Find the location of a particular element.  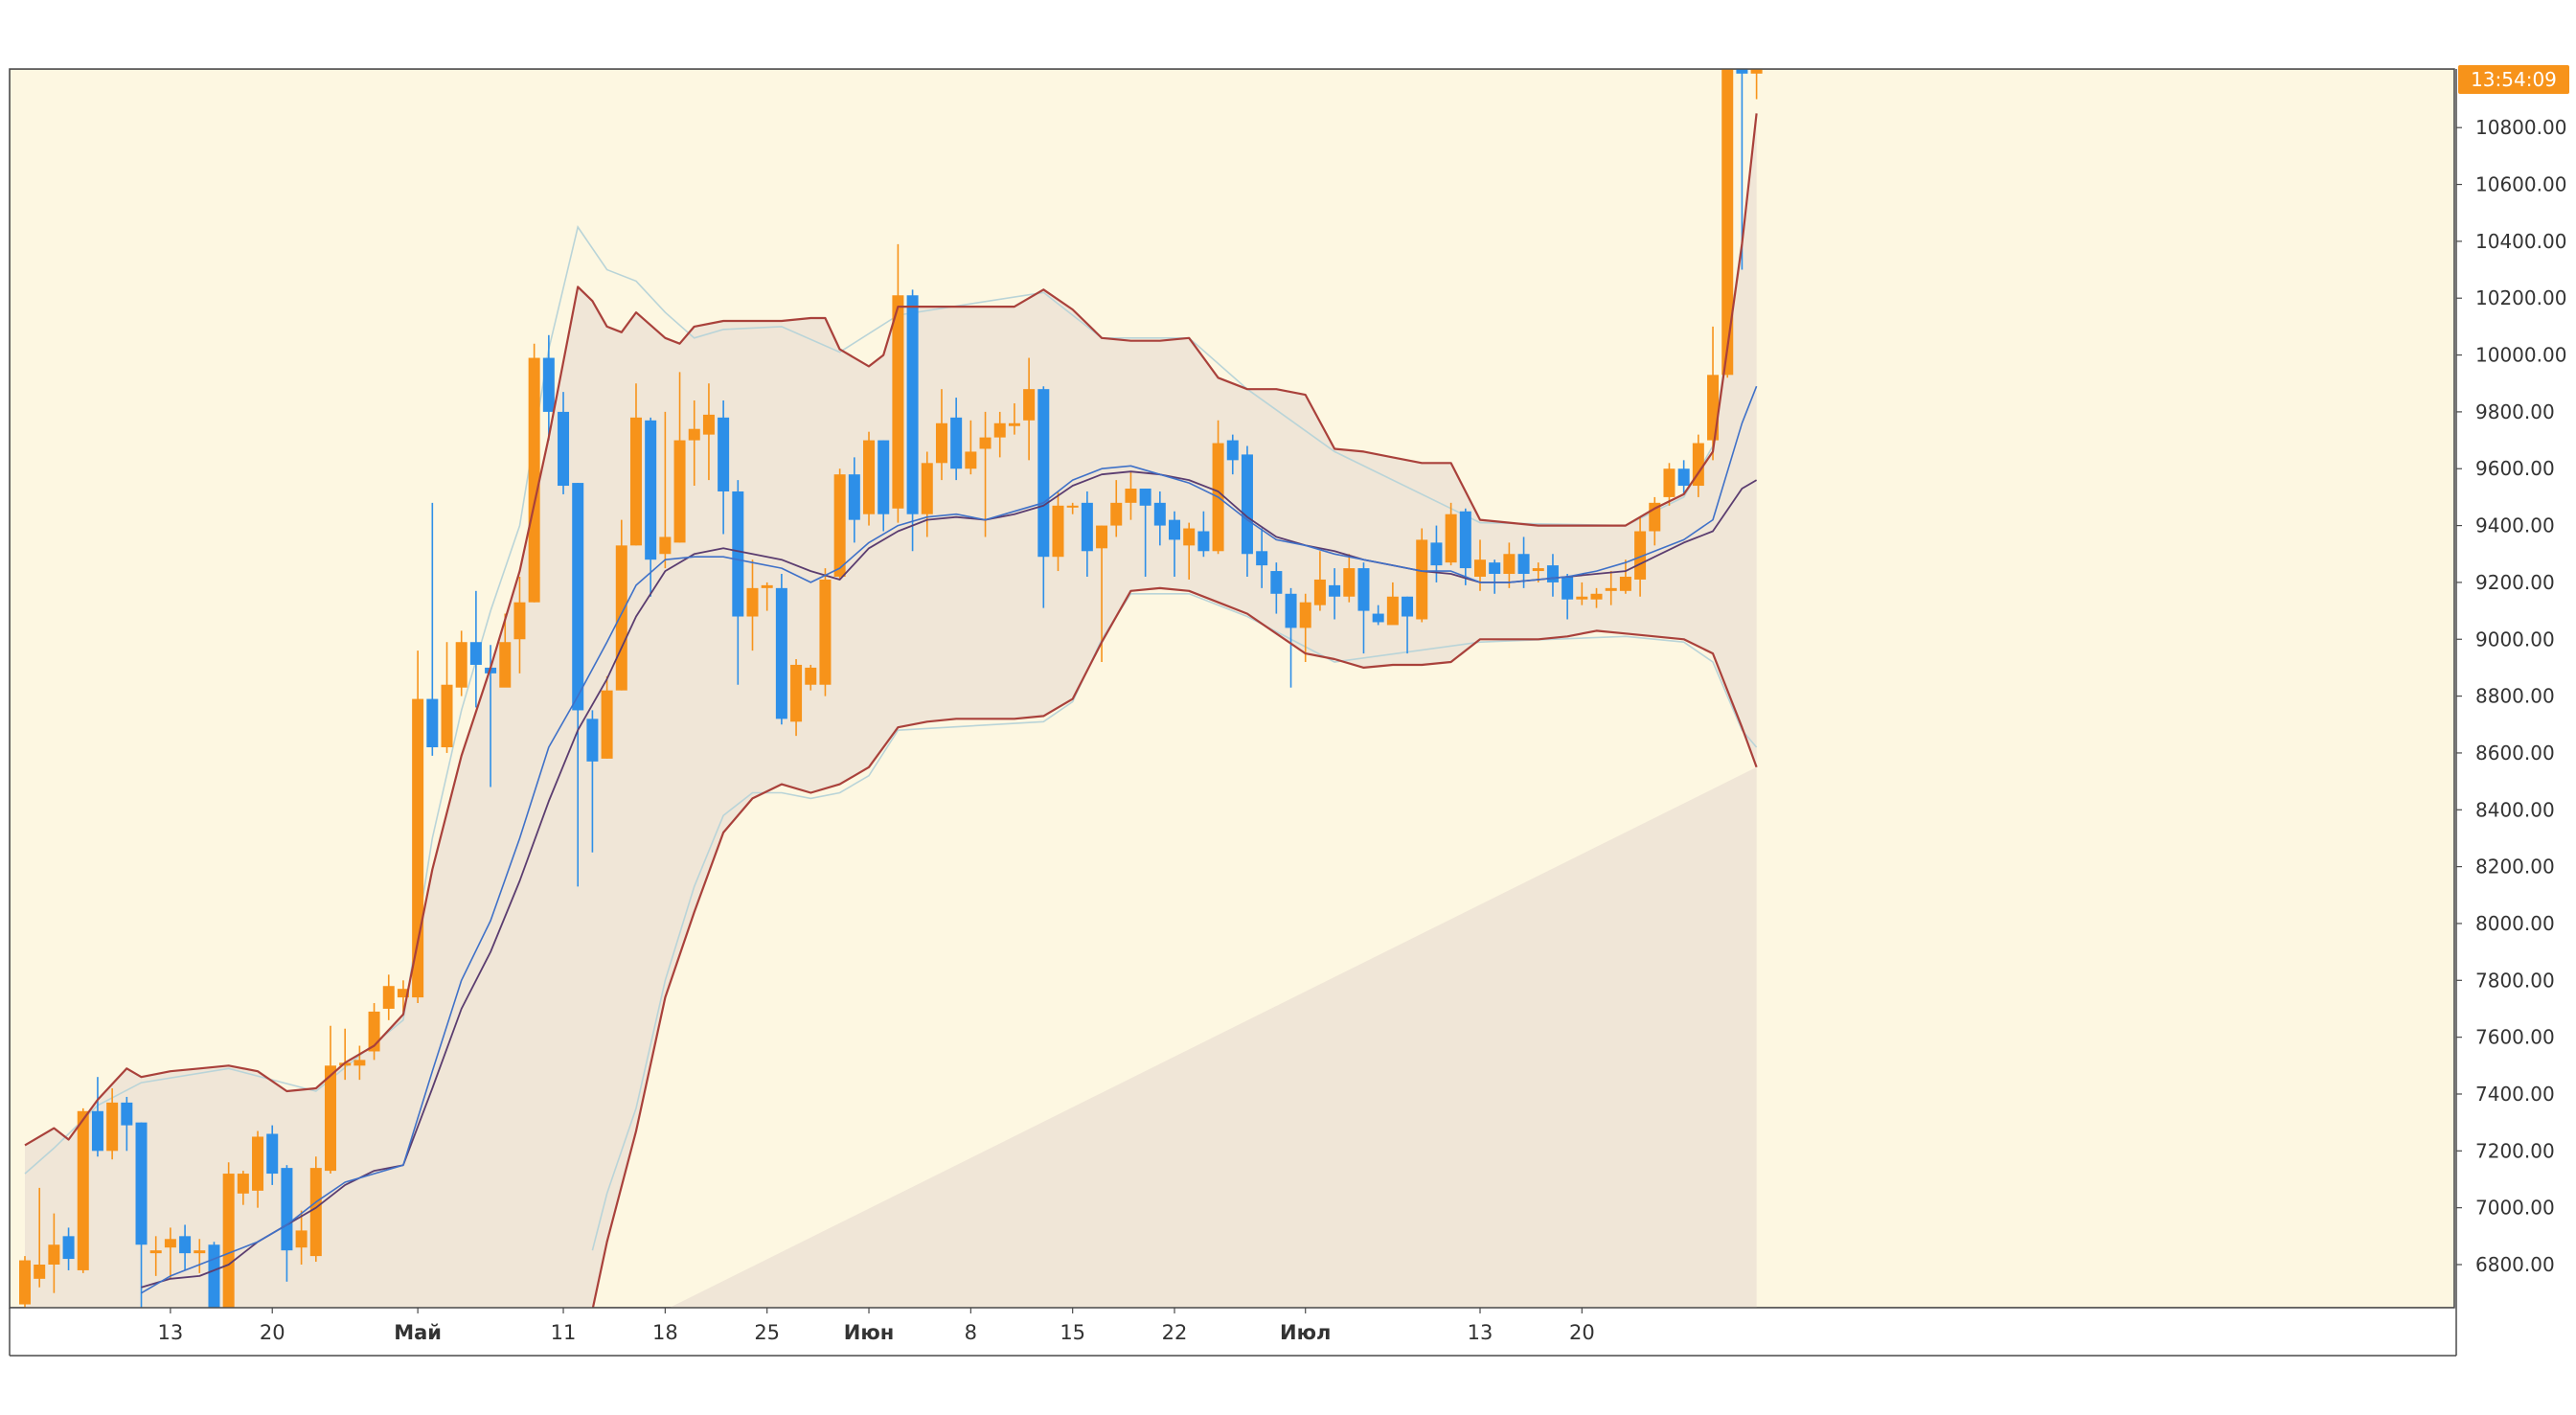

price-tick-label: 9000.00 is located at coordinates (2515, 639).